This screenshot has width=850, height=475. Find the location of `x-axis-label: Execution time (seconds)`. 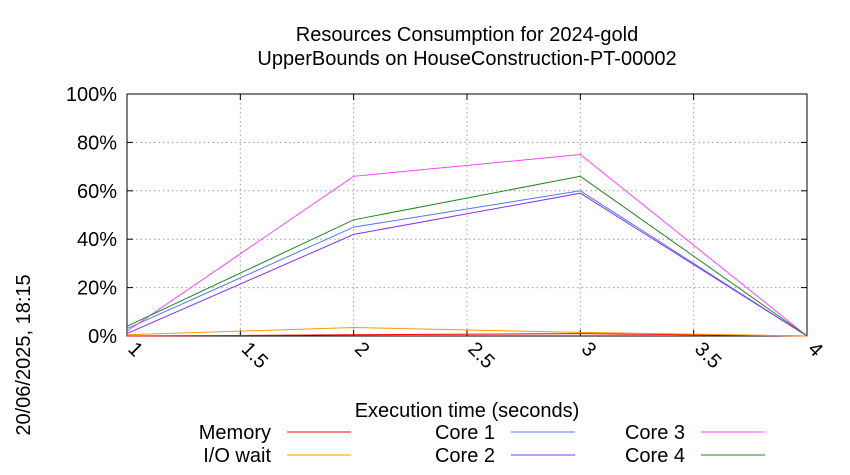

x-axis-label: Execution time (seconds) is located at coordinates (467, 411).